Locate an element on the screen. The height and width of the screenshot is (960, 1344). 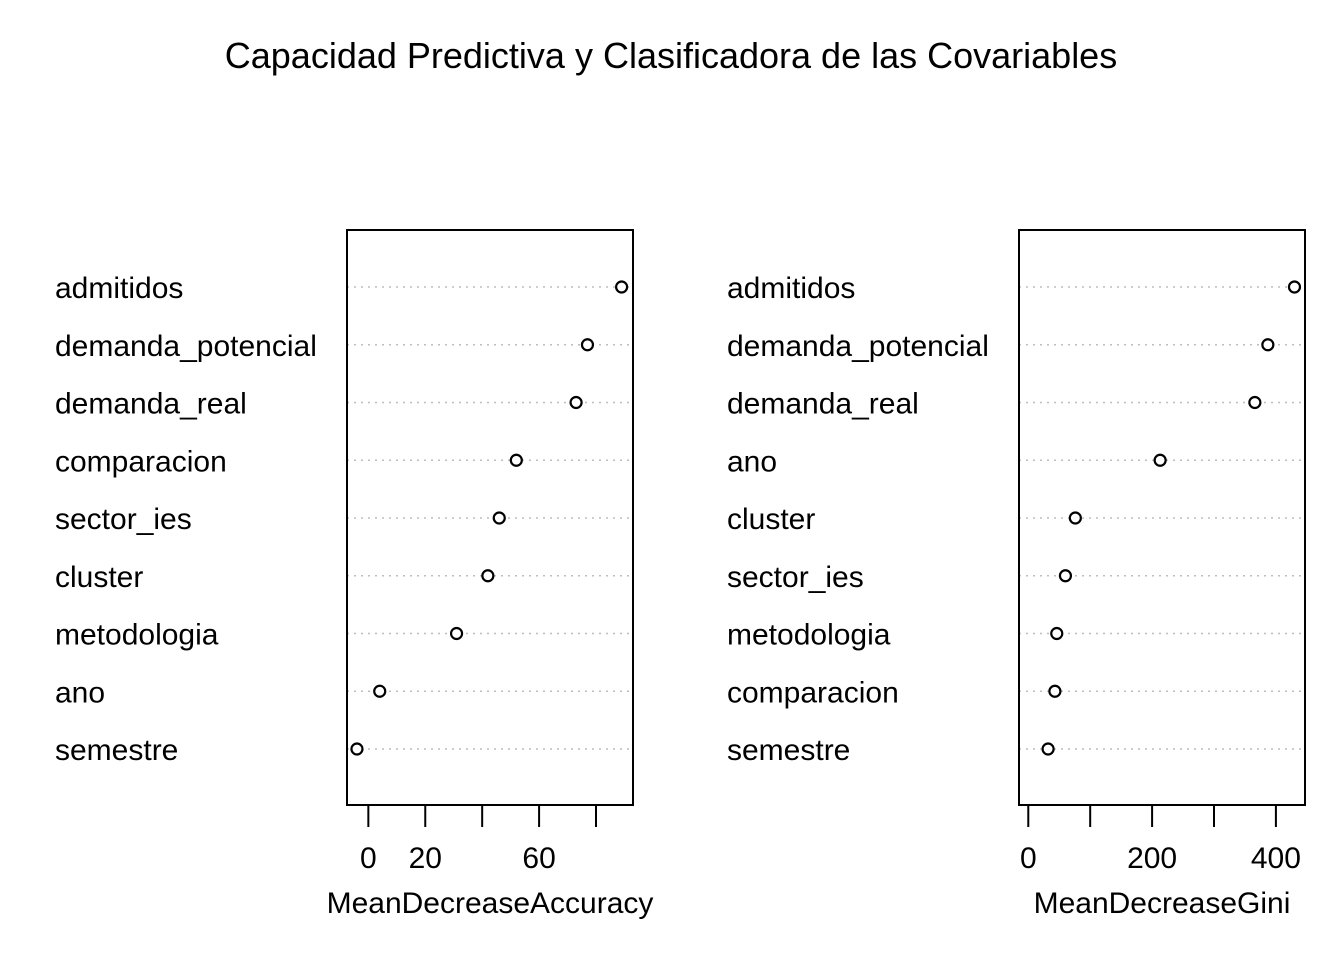
x-tick-label: 400 is located at coordinates (1276, 858).